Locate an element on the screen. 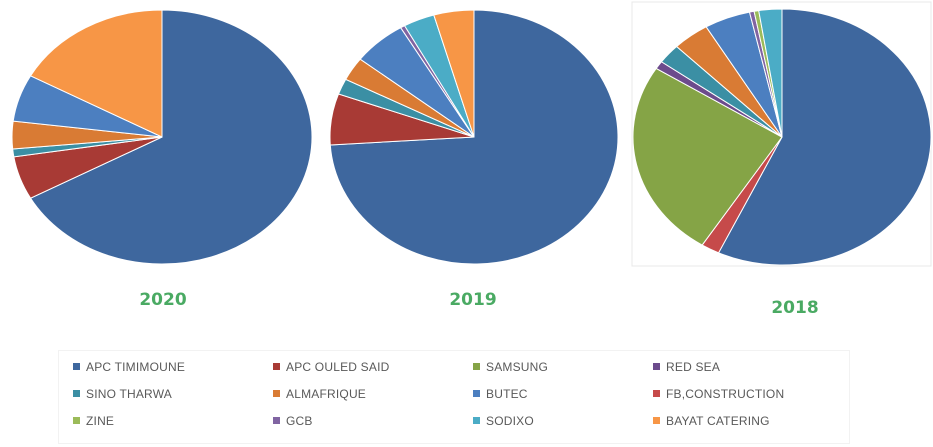 Image resolution: width=933 pixels, height=447 pixels. legend-item: FB,CONSTRUCTION is located at coordinates (744, 393).